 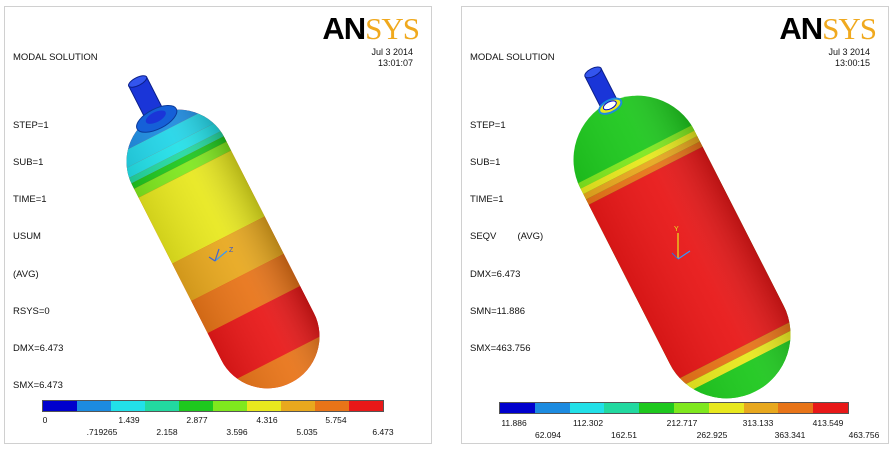 What do you see at coordinates (45, 420) in the screenshot?
I see `legend-tick: 0` at bounding box center [45, 420].